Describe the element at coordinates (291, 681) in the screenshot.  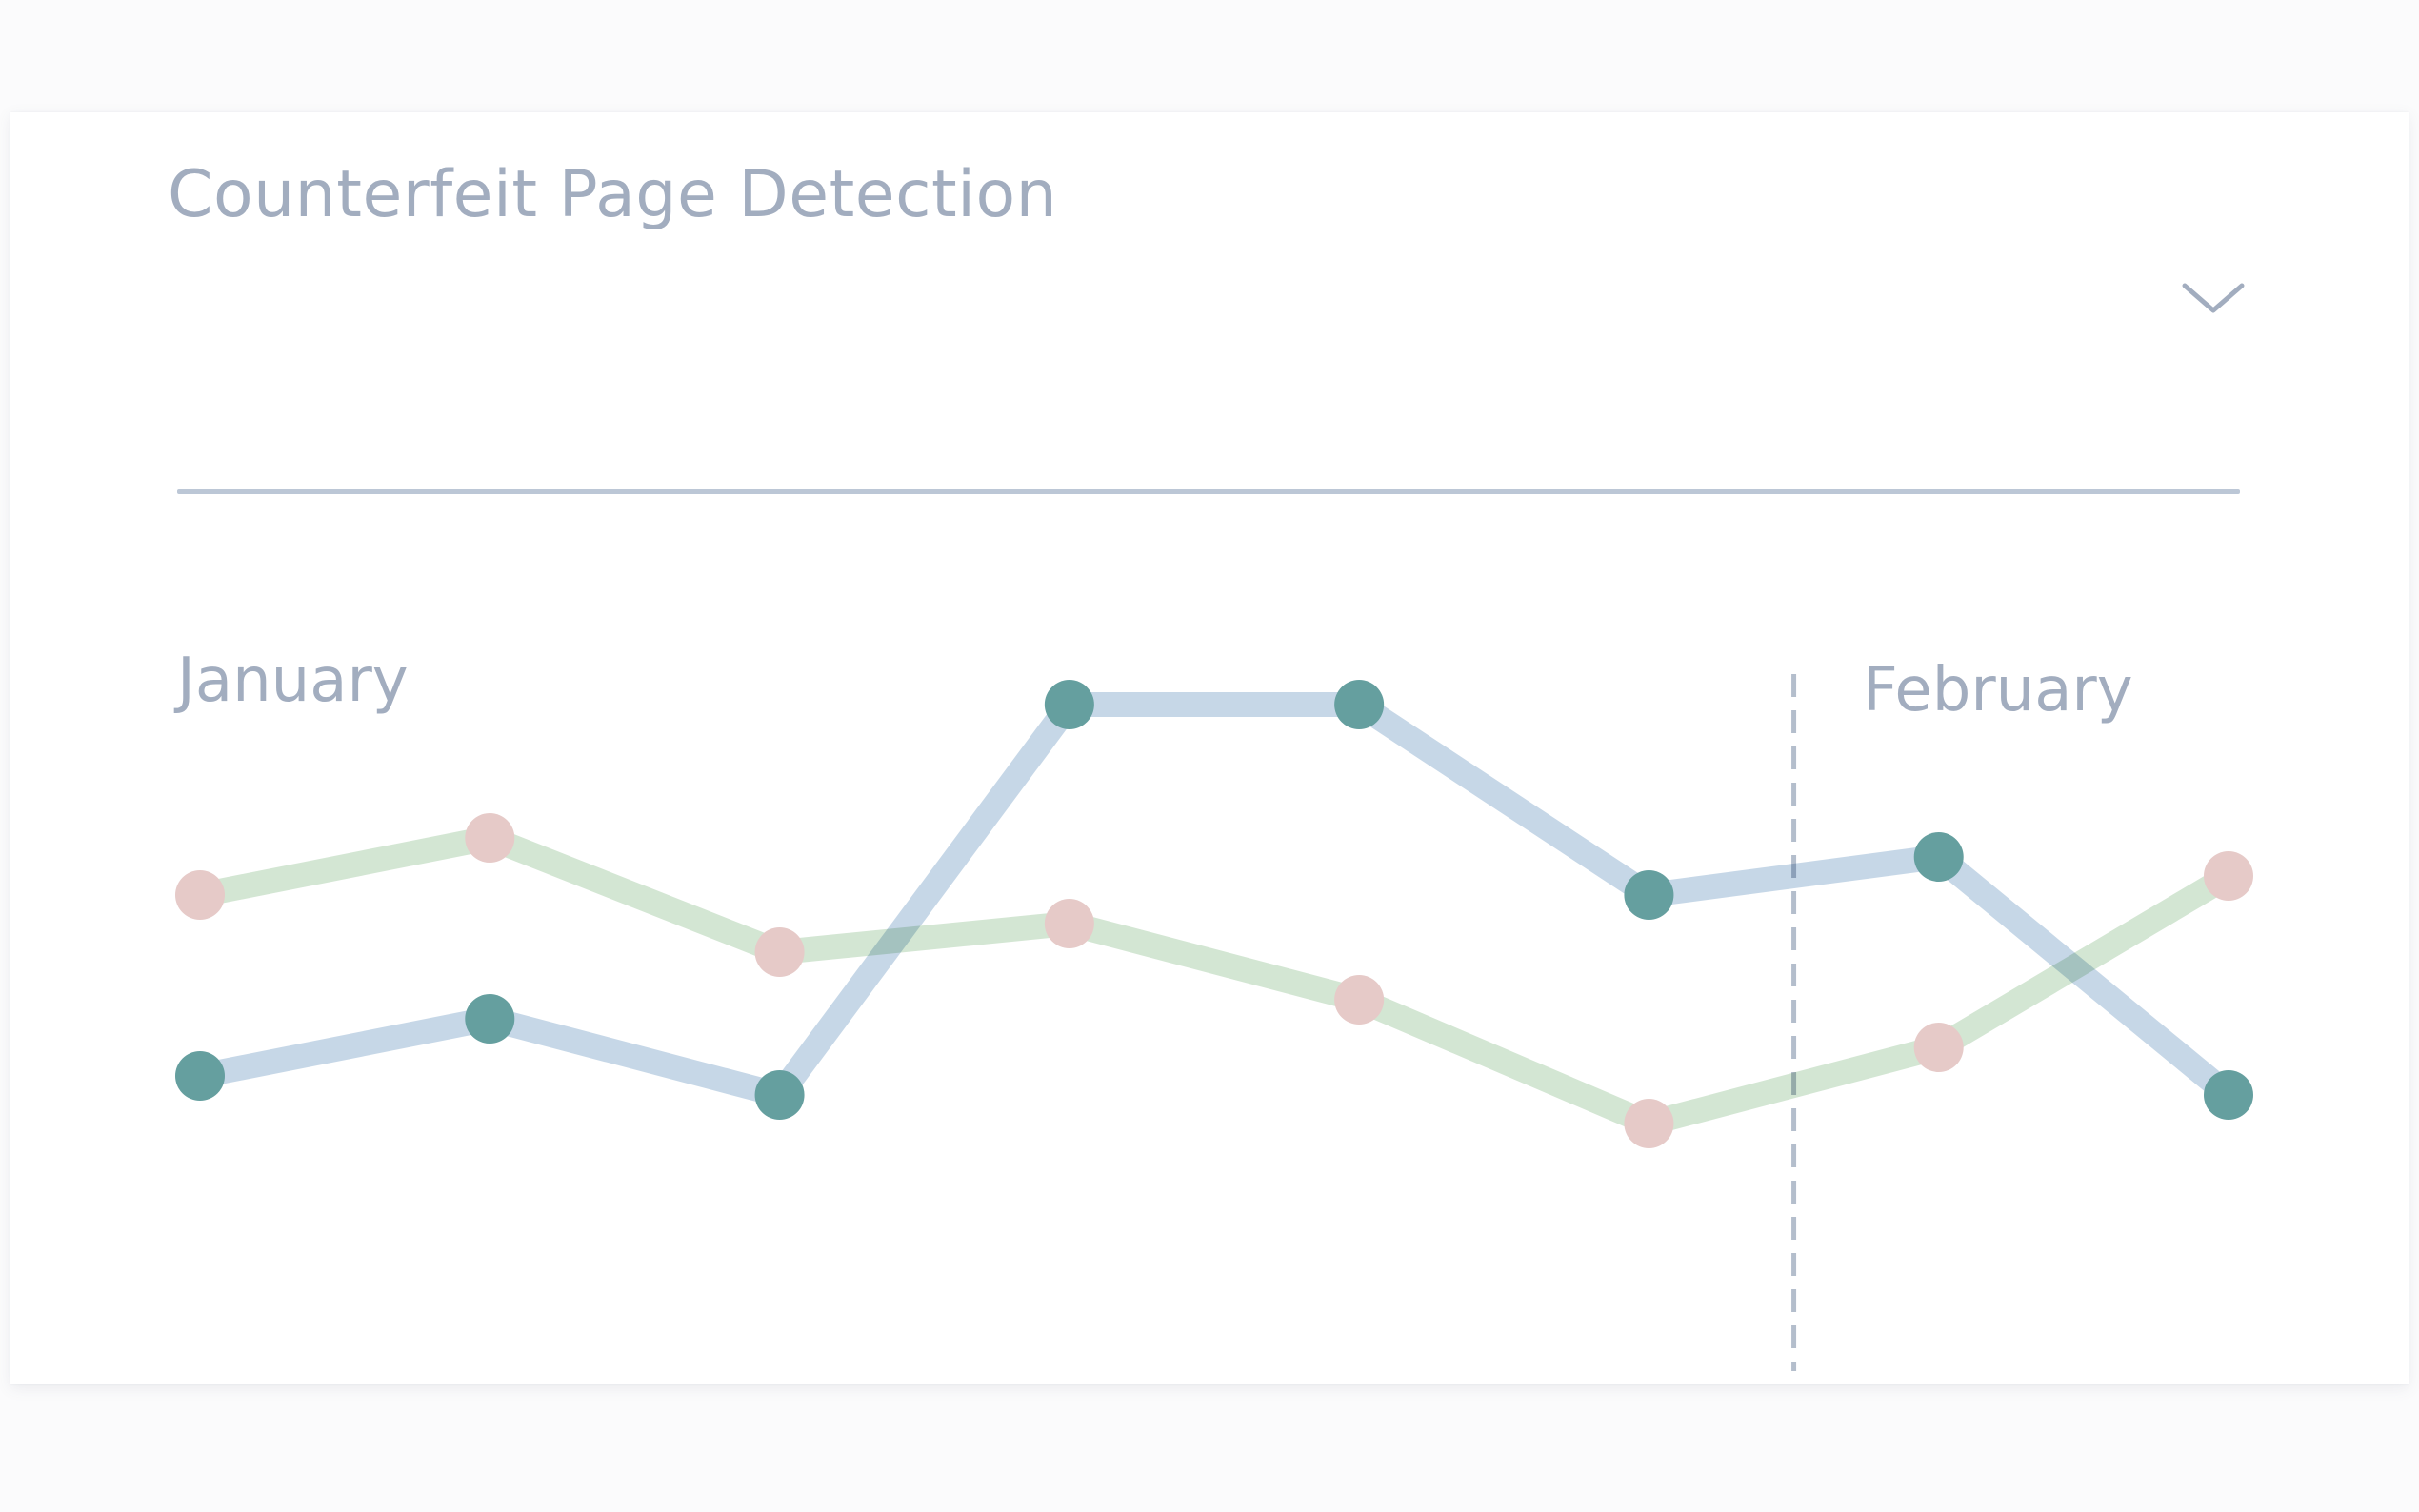
I see `month-label-january: January` at that location.